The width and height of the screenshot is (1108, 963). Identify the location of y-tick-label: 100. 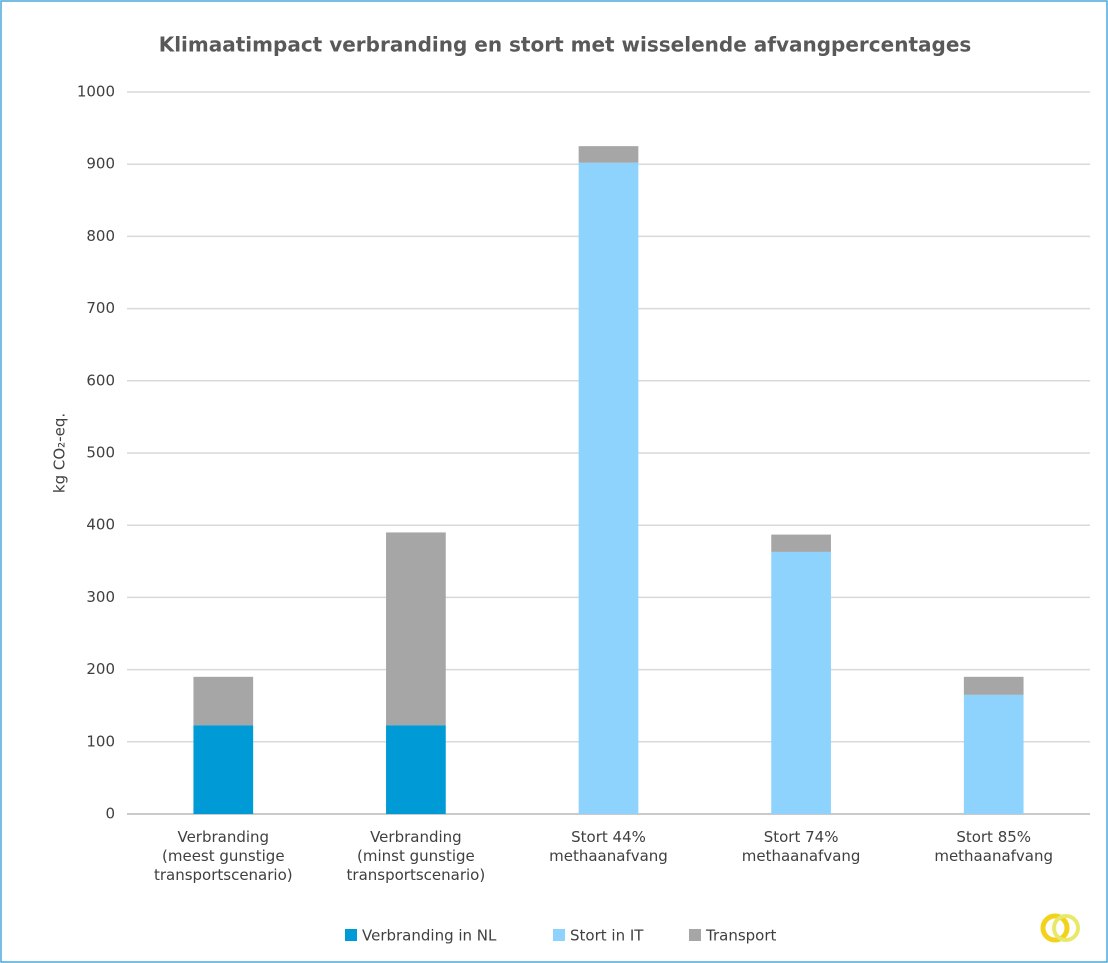
(100, 741).